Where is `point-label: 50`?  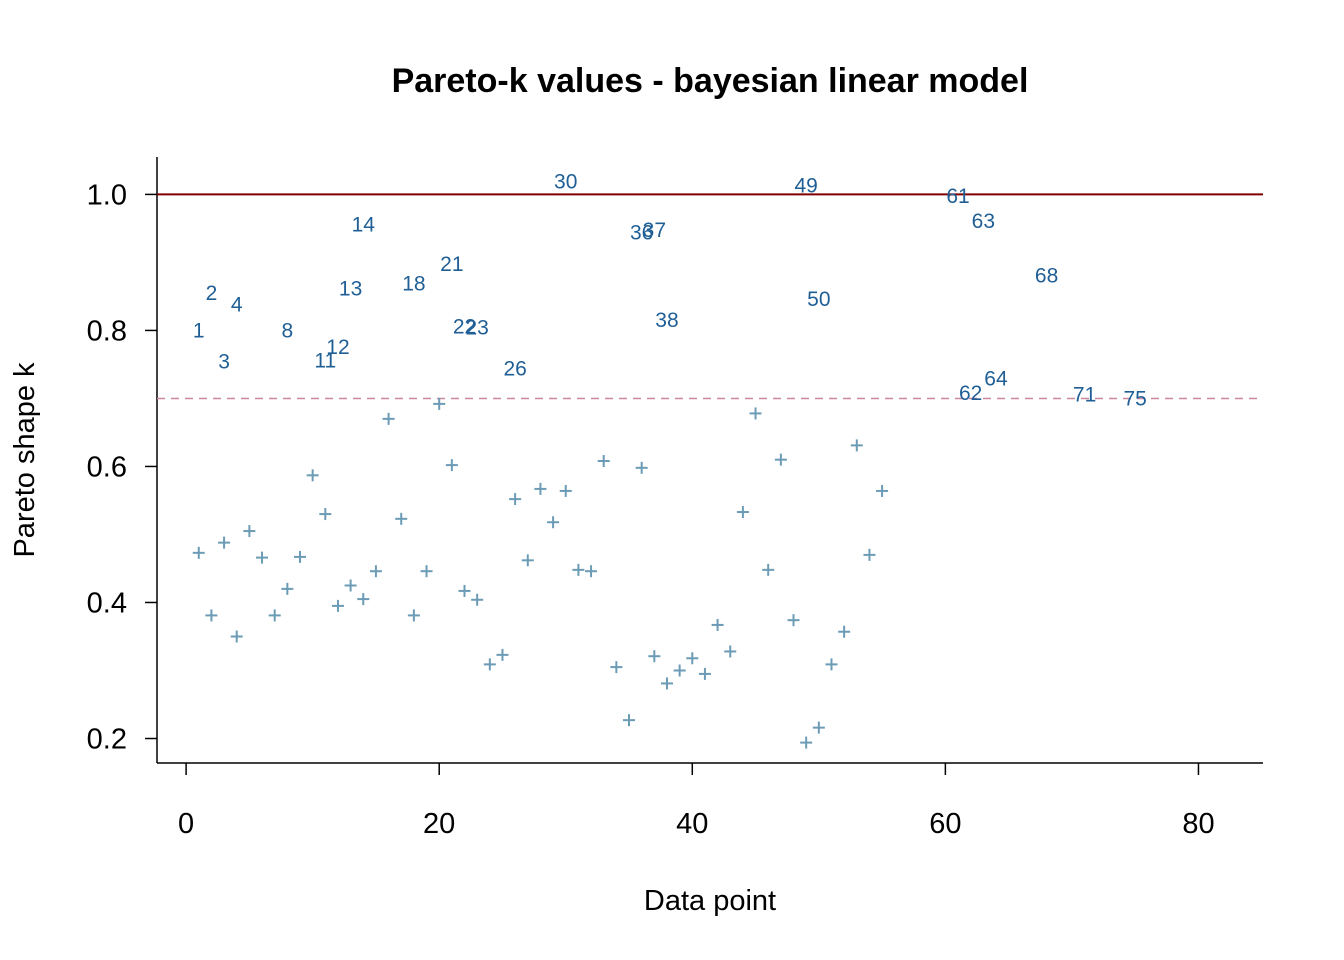
point-label: 50 is located at coordinates (818, 299).